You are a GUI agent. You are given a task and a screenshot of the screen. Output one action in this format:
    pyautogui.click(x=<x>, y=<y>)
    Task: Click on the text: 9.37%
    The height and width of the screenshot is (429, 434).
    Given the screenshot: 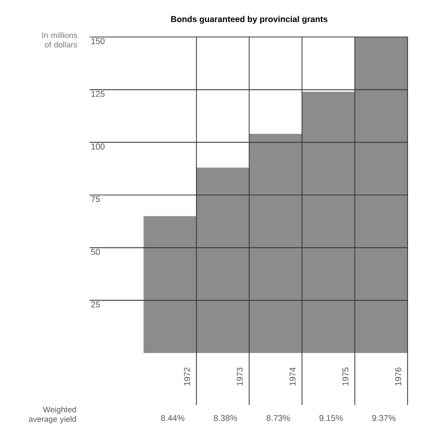 What is the action you would take?
    pyautogui.click(x=384, y=418)
    